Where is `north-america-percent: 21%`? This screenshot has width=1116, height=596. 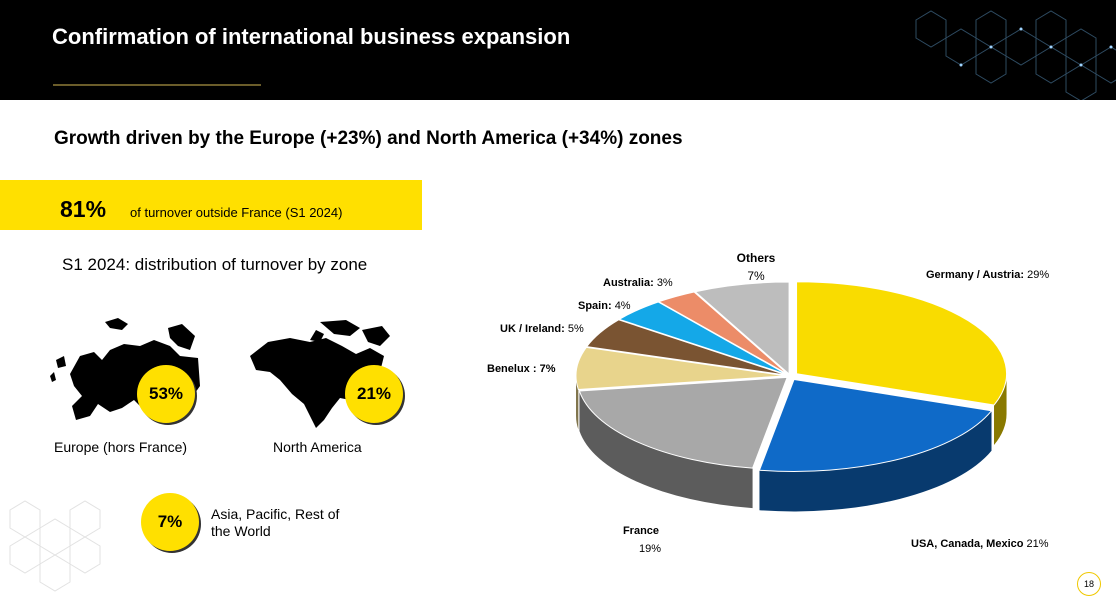 north-america-percent: 21% is located at coordinates (374, 393).